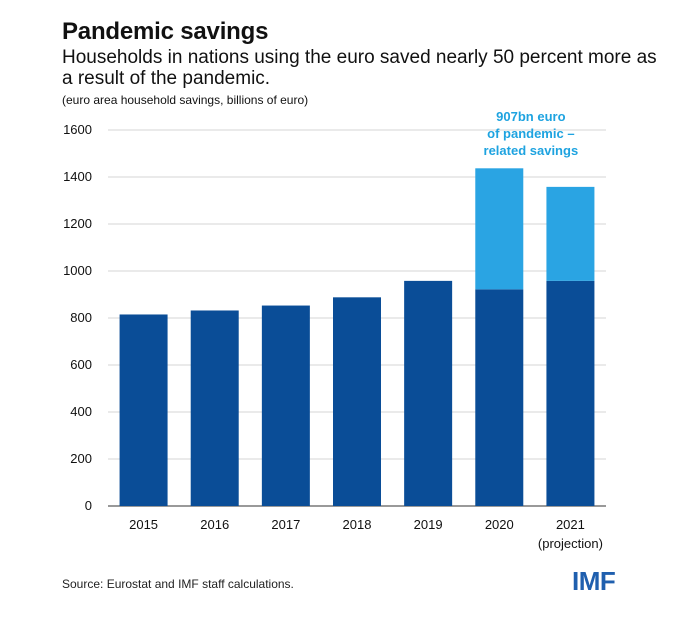 The height and width of the screenshot is (635, 700). I want to click on x-tick-label: 2018, so click(357, 524).